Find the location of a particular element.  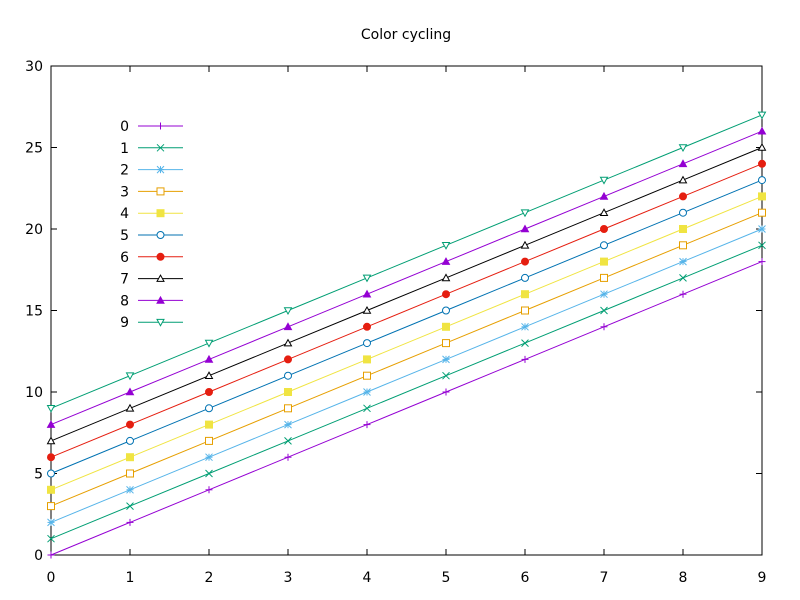

legend: 0 1 2 3 4 5 6 7 8 9 is located at coordinates (151, 225).